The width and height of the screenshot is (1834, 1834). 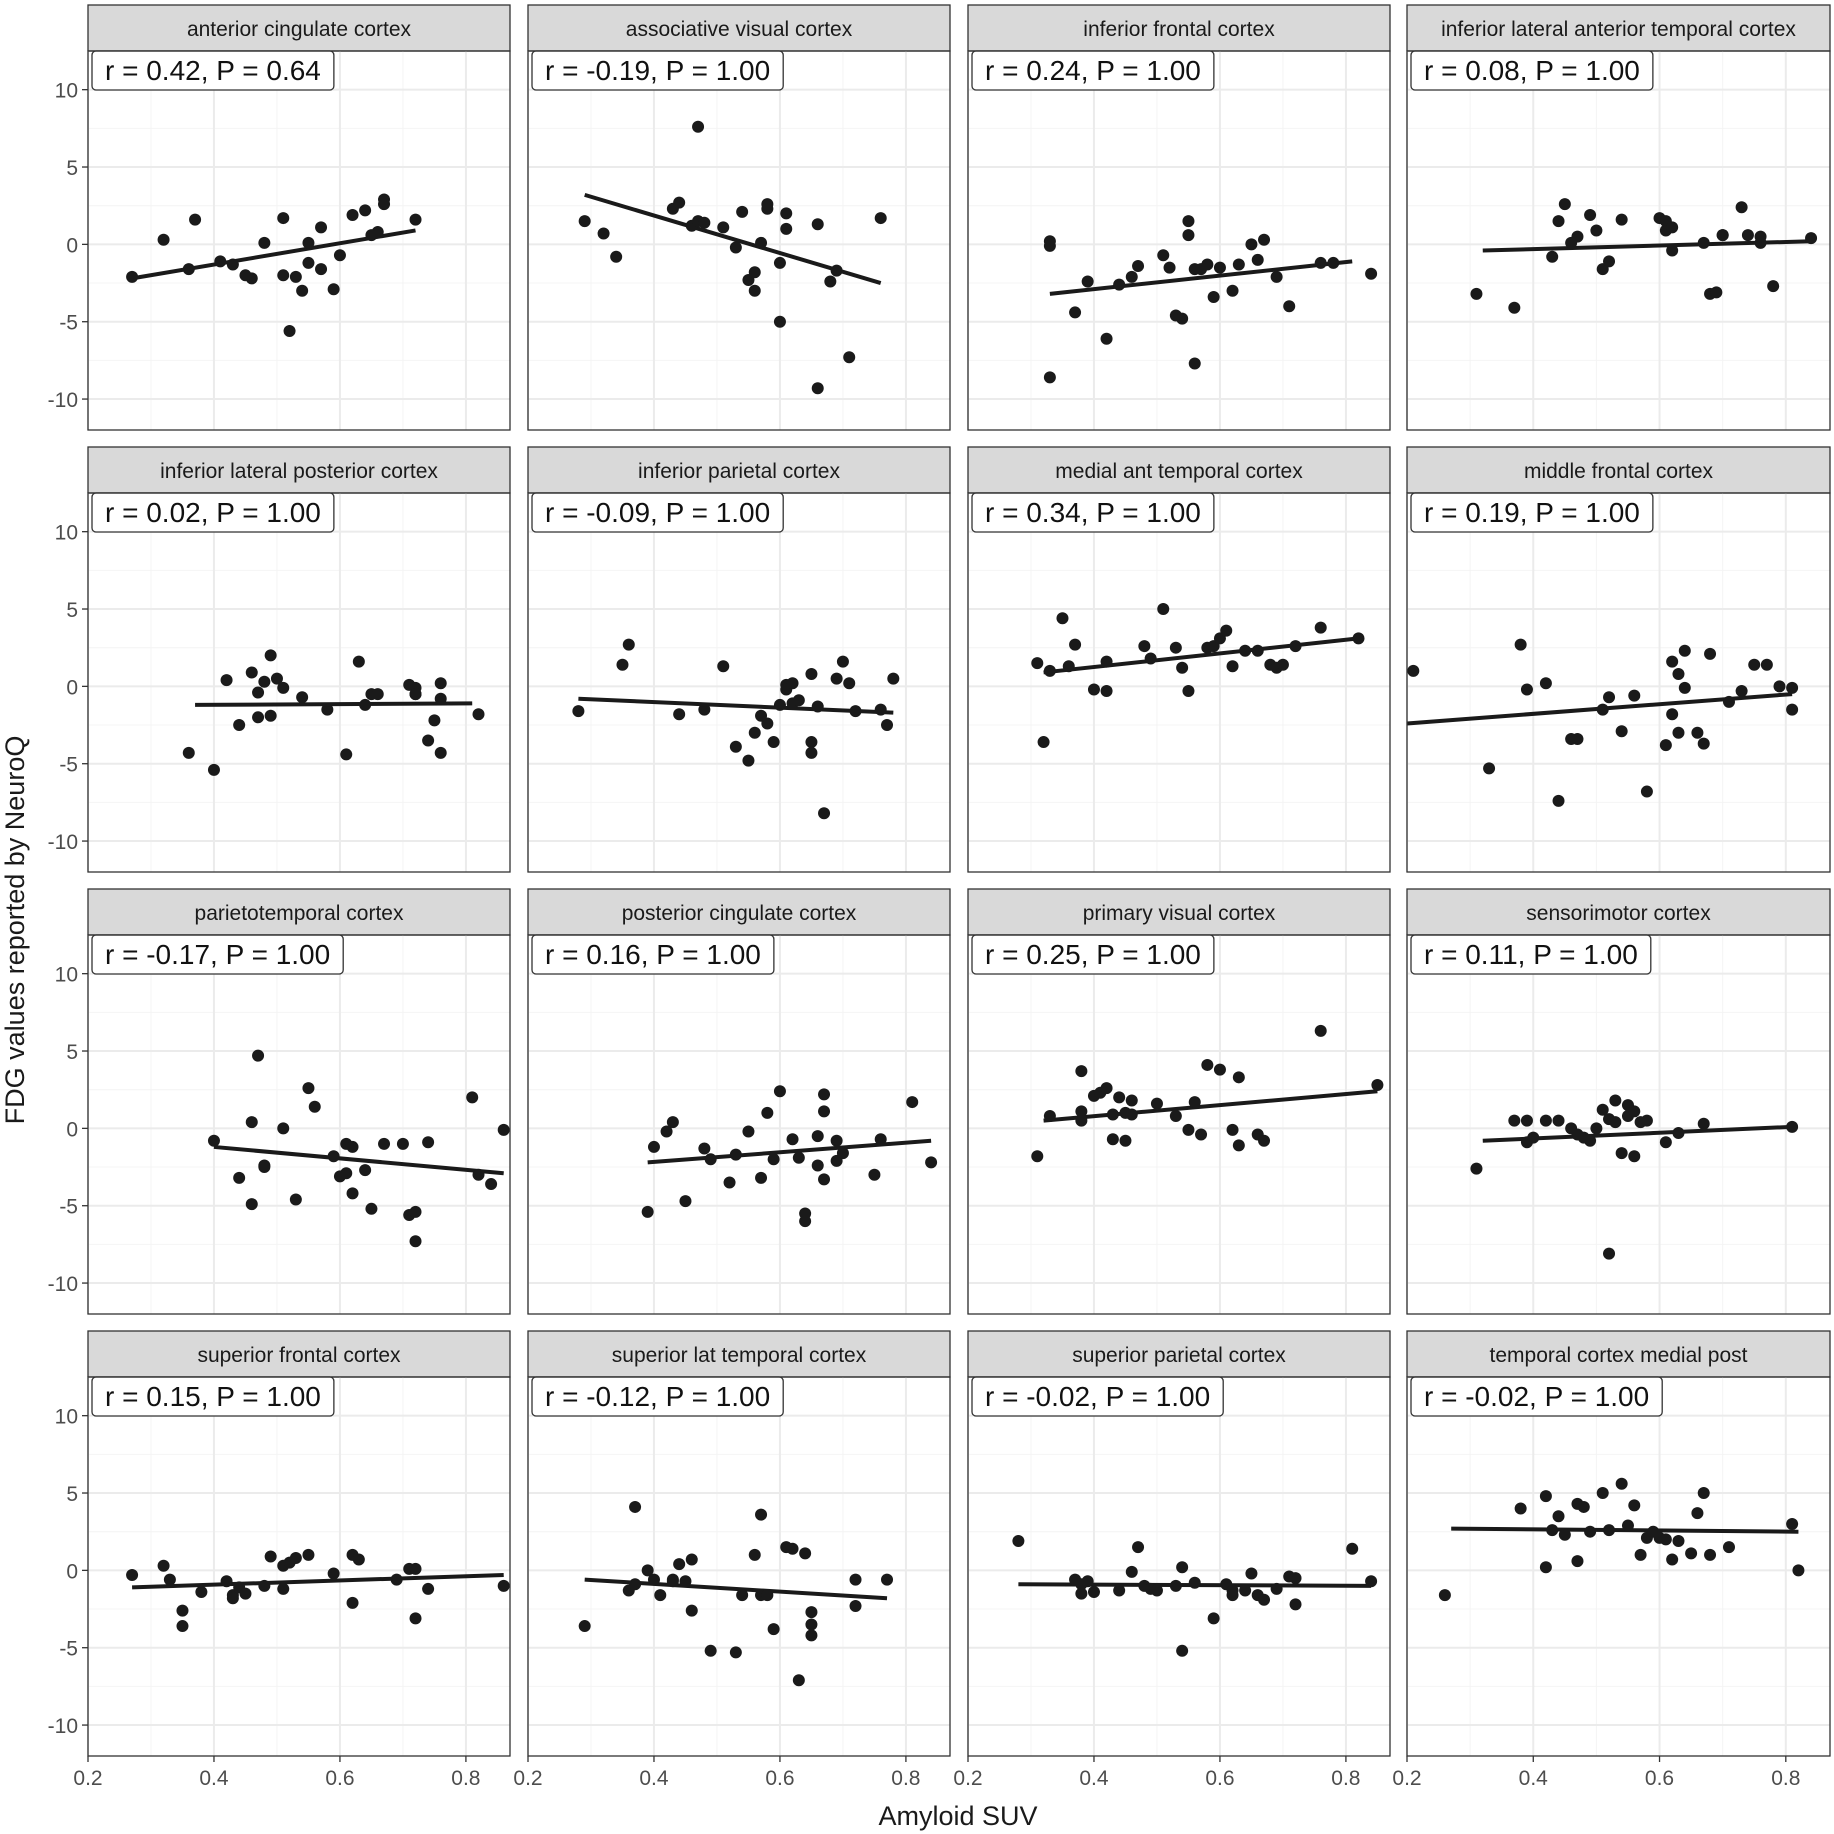 I want to click on facet-title: associative visual cortex, so click(x=739, y=29).